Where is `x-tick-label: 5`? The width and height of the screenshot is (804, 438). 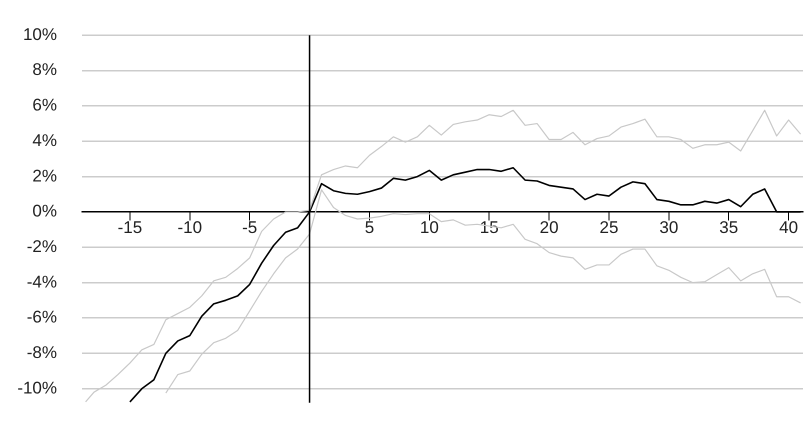 x-tick-label: 5 is located at coordinates (369, 227).